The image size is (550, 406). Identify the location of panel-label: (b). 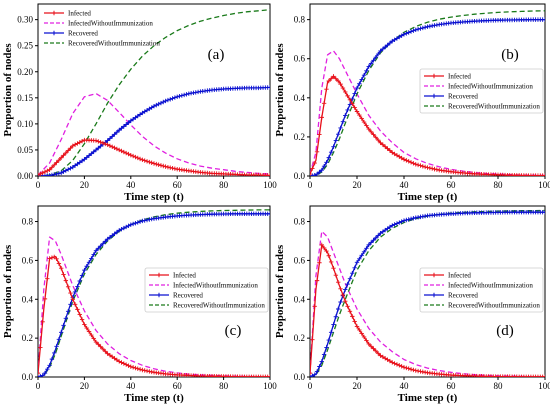
(510, 55).